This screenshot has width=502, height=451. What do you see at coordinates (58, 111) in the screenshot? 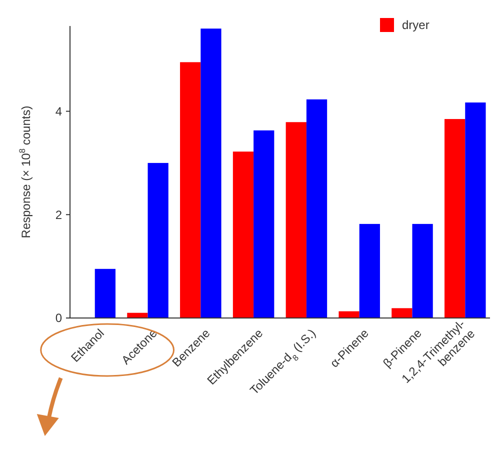
I see `y-tick-label: 4` at bounding box center [58, 111].